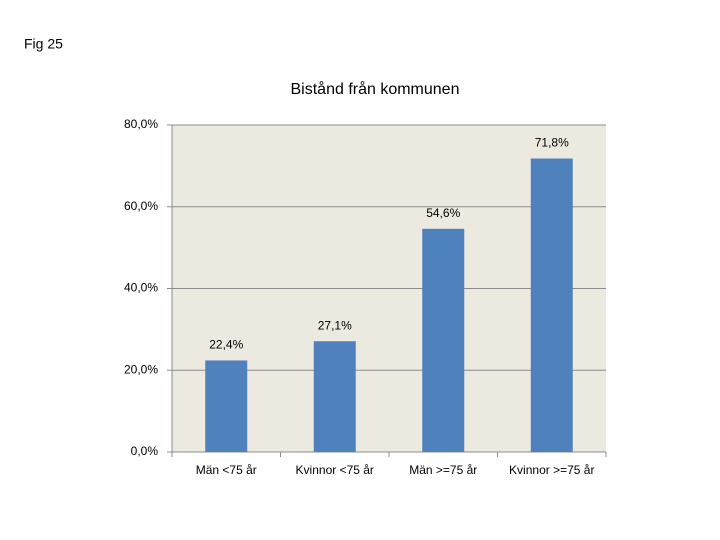 This screenshot has height=540, width=720. I want to click on x-tick-label: Män >=75 år, so click(443, 470).